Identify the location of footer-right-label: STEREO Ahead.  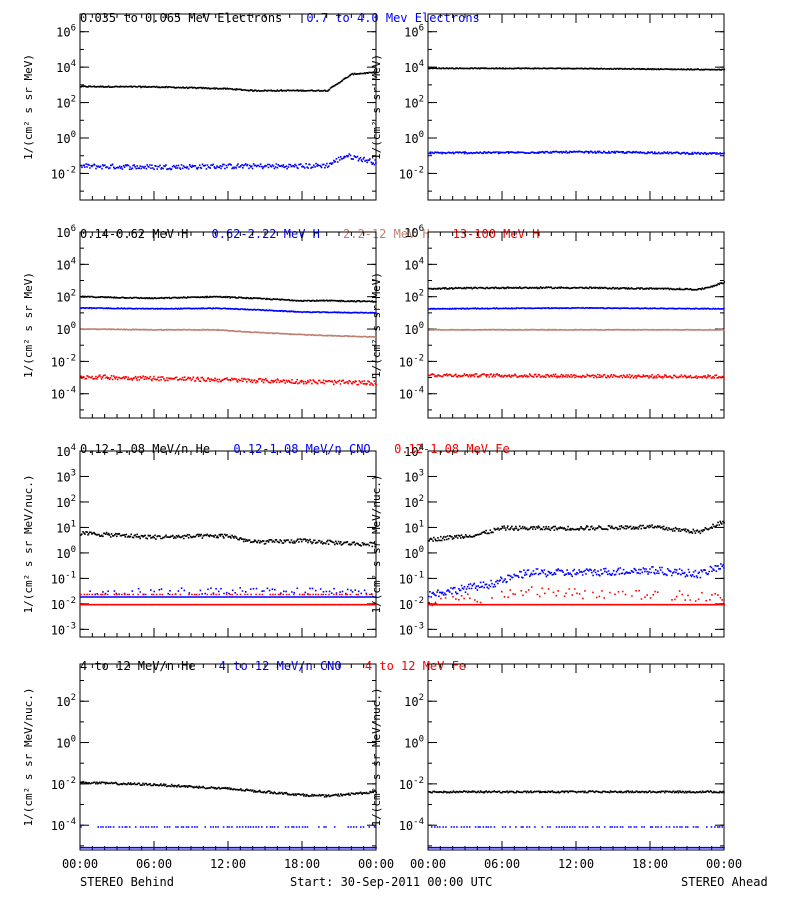
(724, 882).